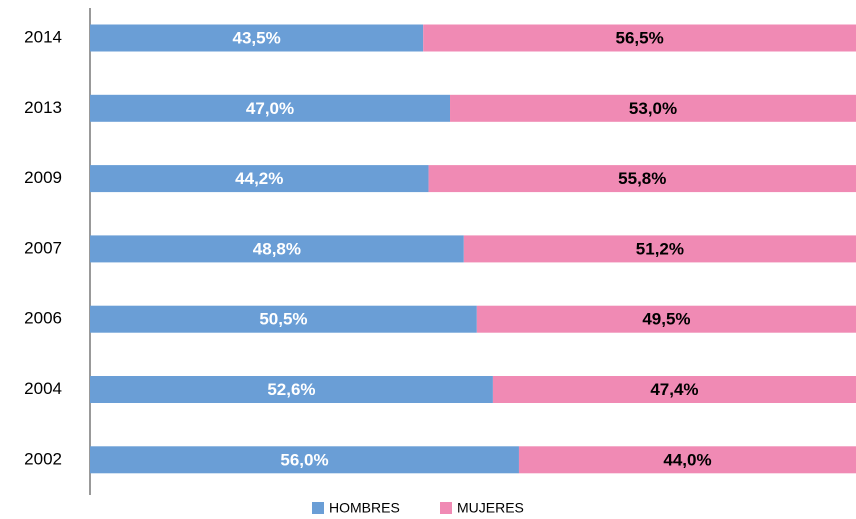  I want to click on data-label: 55,8%, so click(642, 178).